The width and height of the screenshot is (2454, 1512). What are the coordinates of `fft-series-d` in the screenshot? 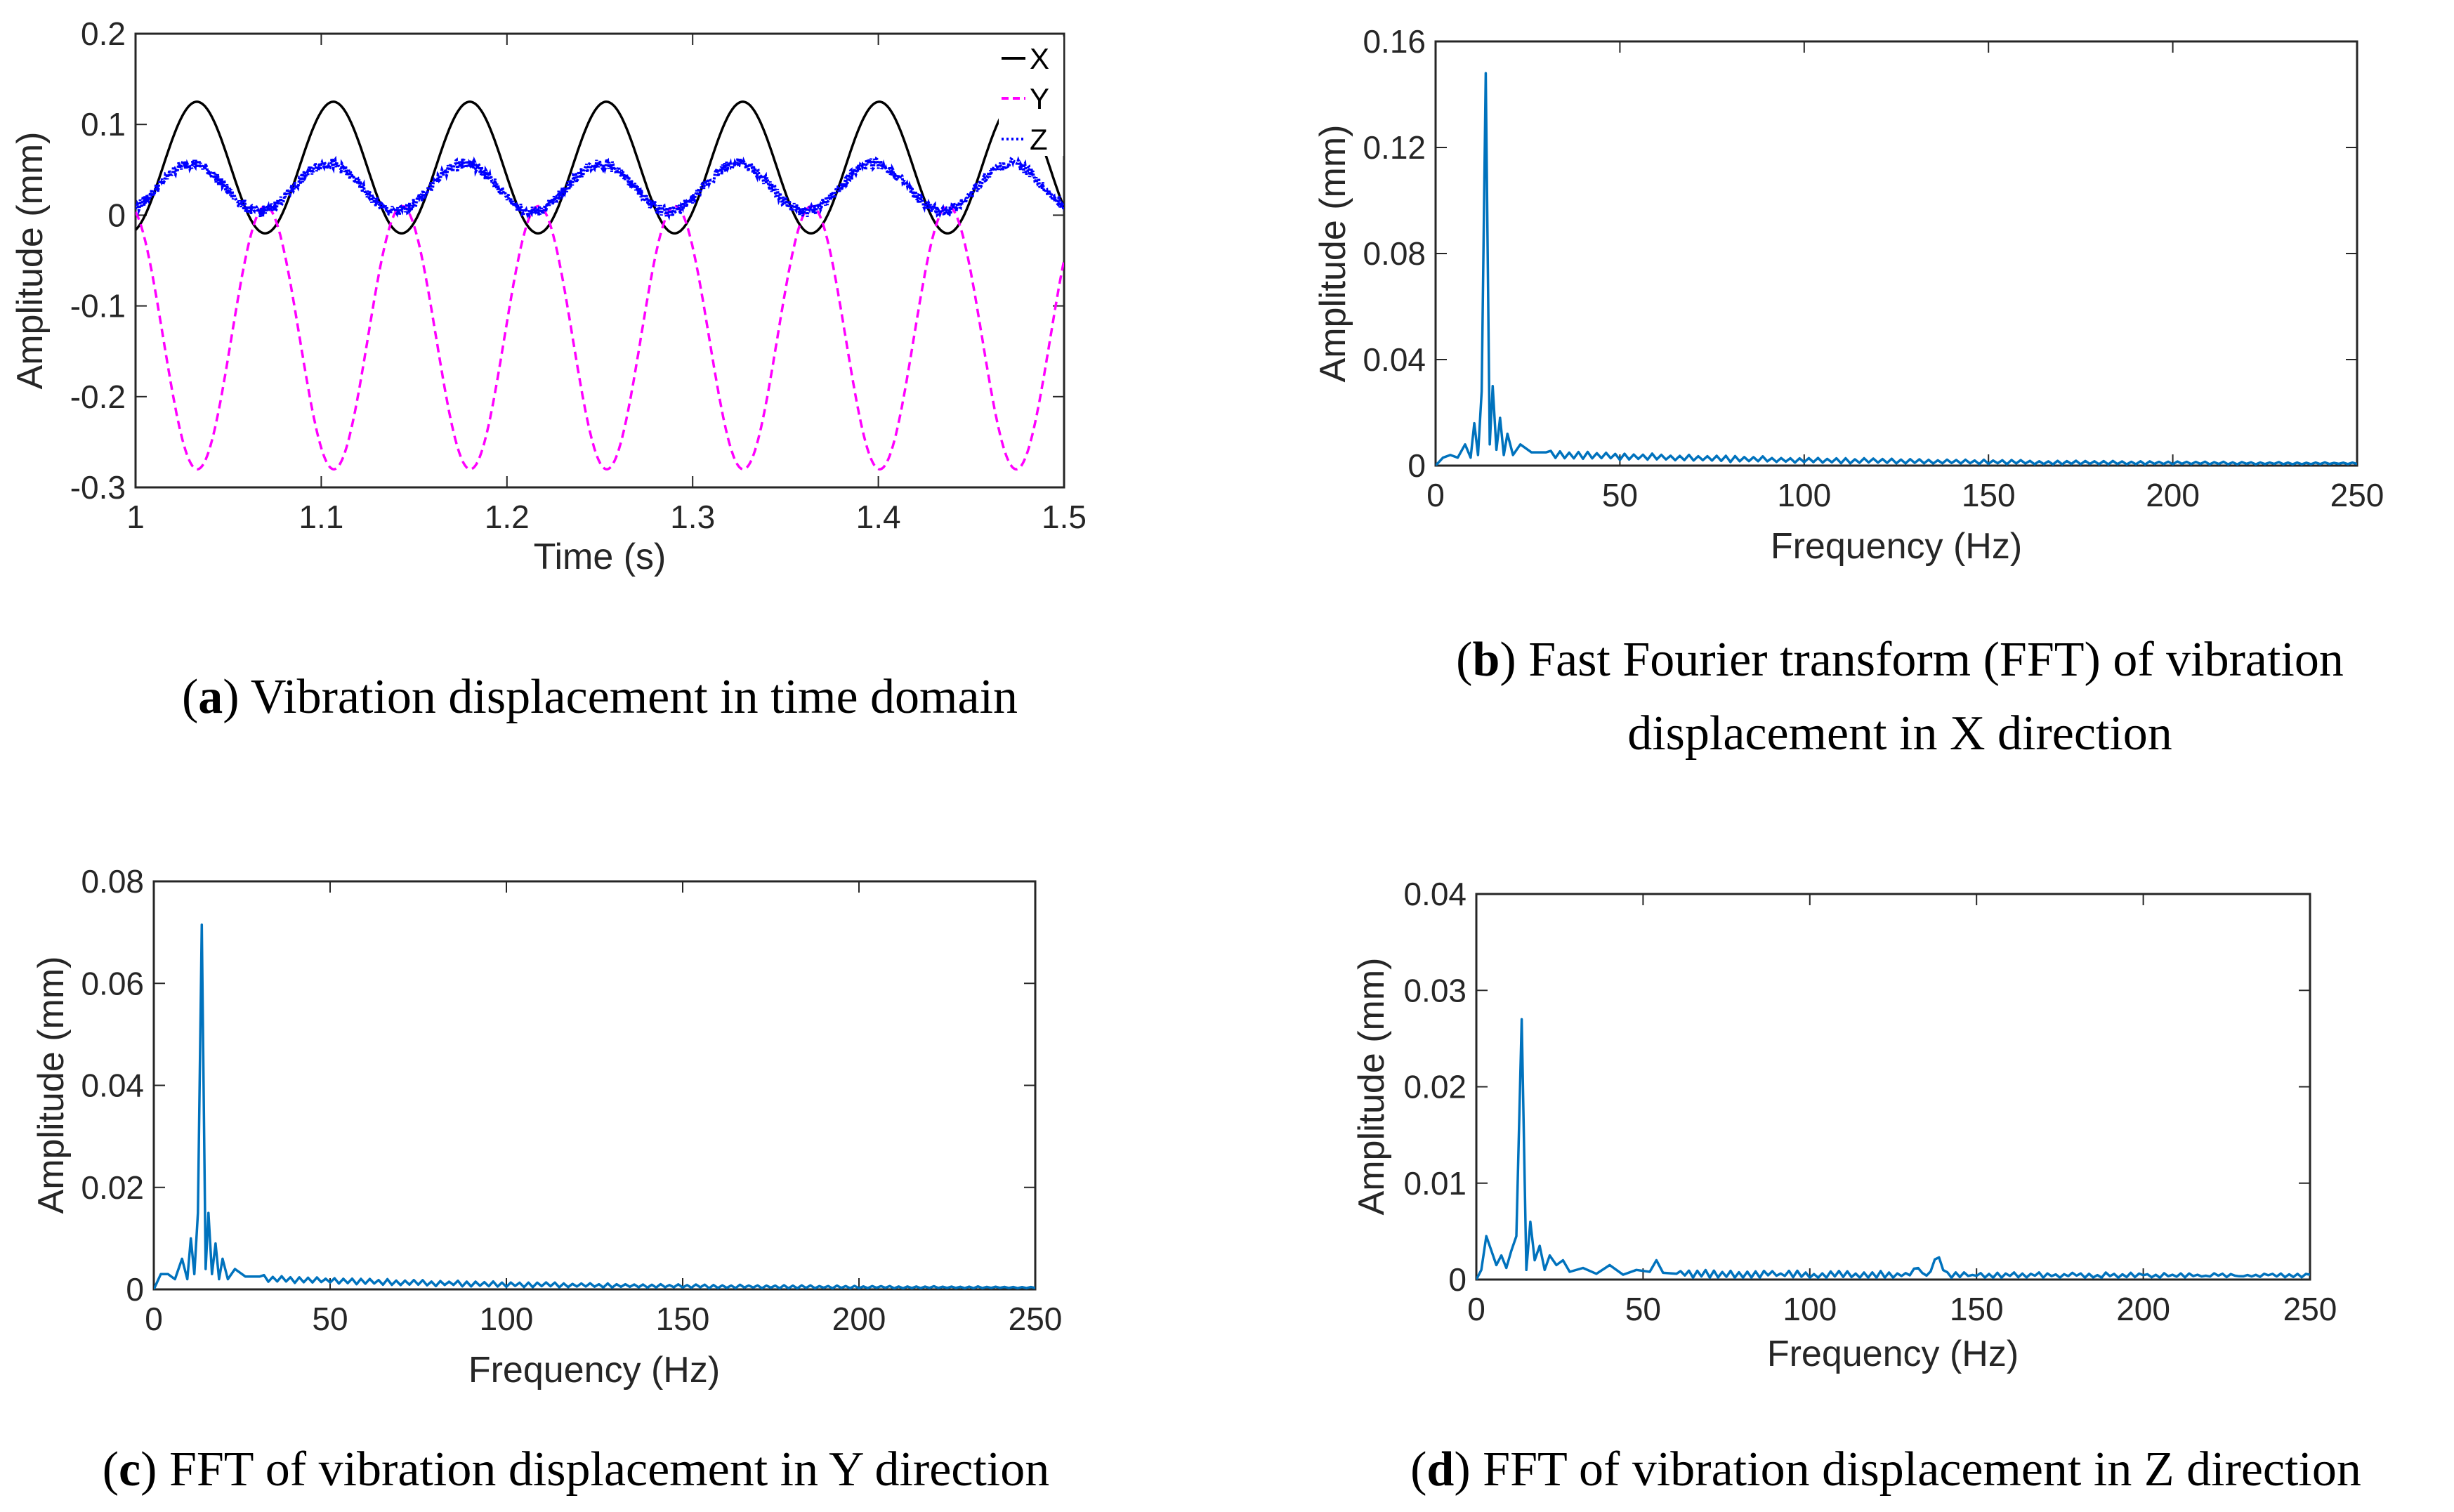 It's located at (1893, 1149).